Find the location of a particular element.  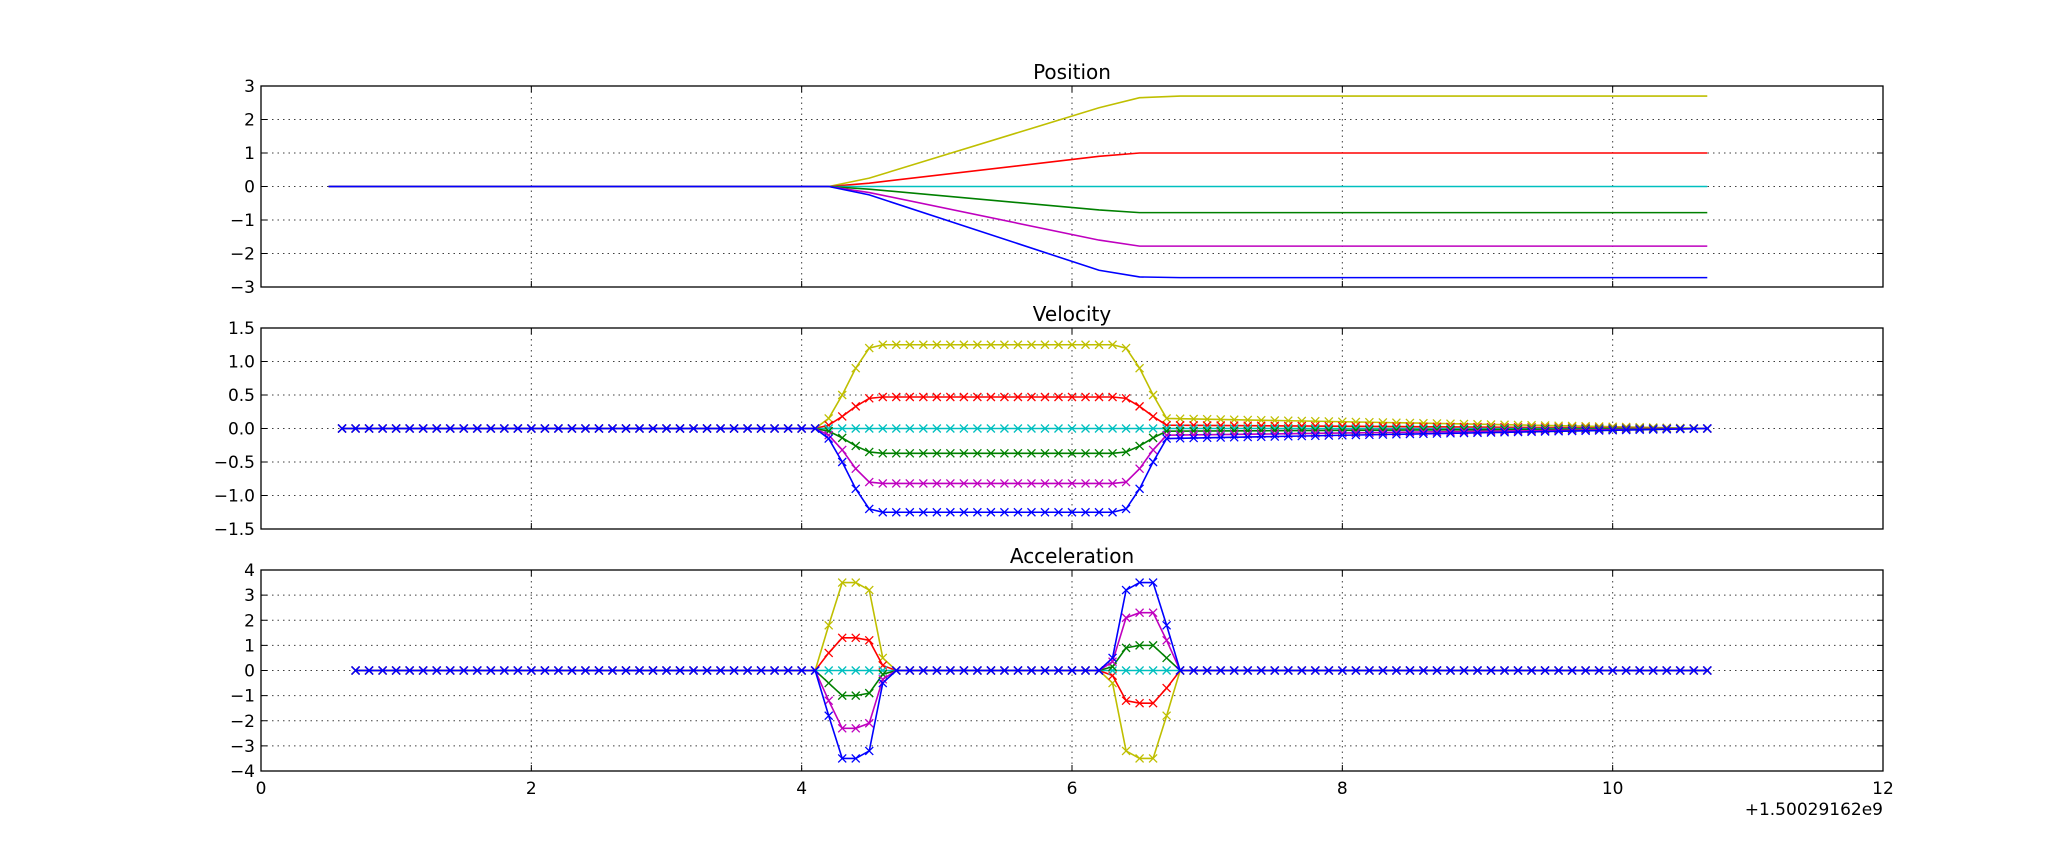

y-tick-label: 0.0 is located at coordinates (241, 430).